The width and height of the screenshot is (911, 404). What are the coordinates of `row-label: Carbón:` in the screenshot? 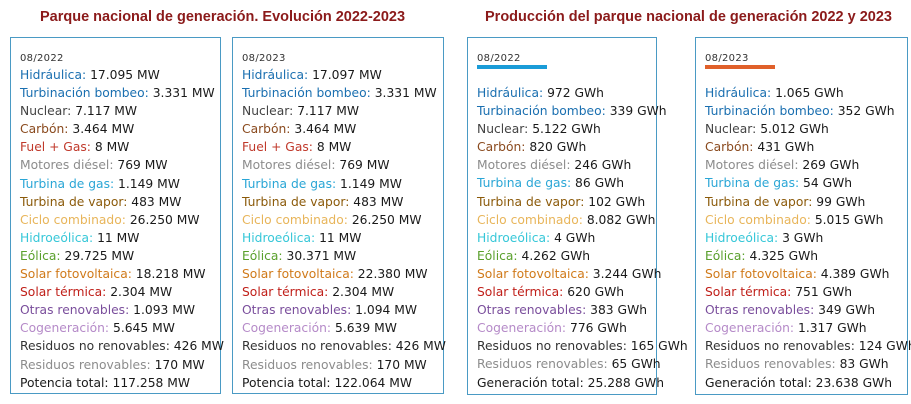 It's located at (44, 129).